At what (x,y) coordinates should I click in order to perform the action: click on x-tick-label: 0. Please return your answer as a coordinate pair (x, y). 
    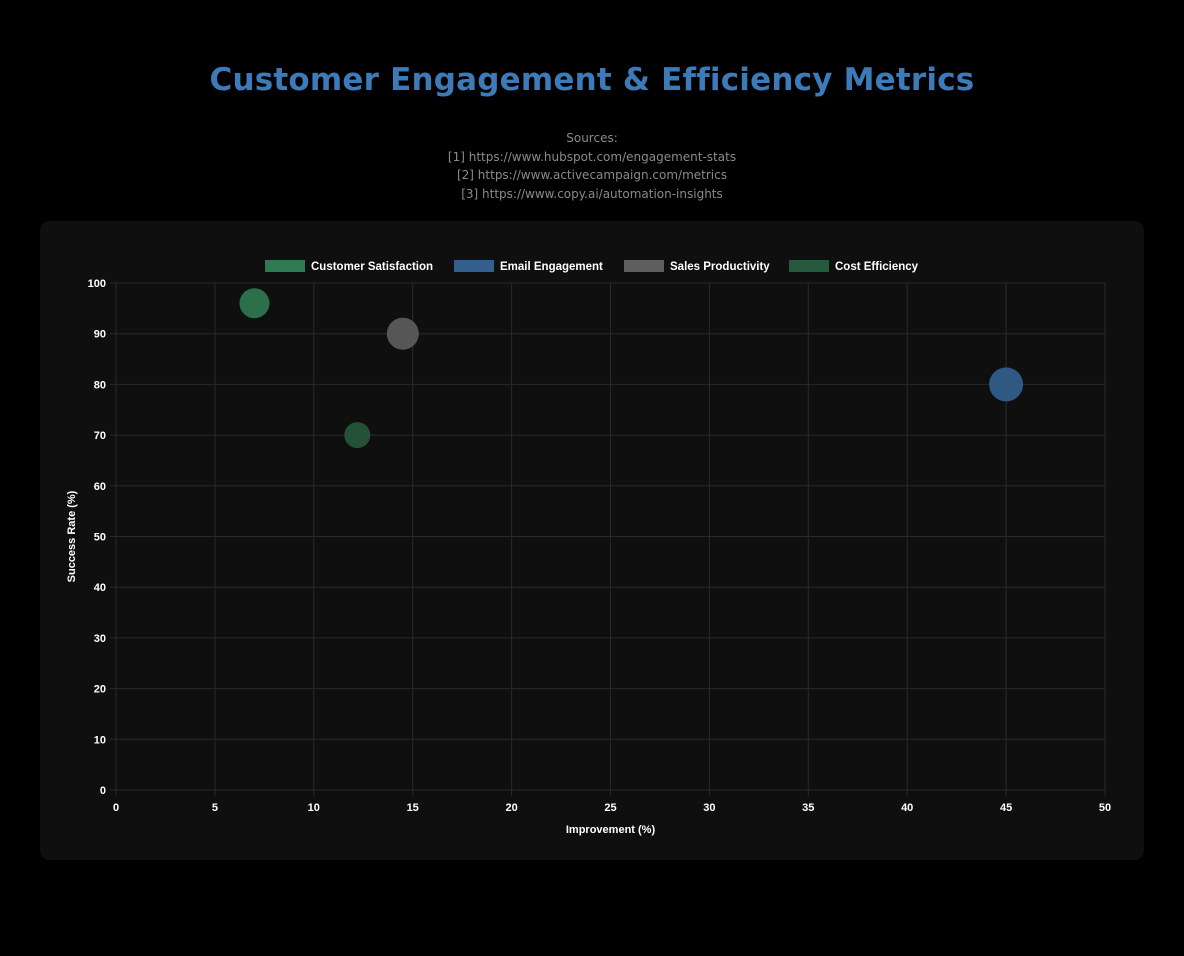
    Looking at the image, I should click on (116, 808).